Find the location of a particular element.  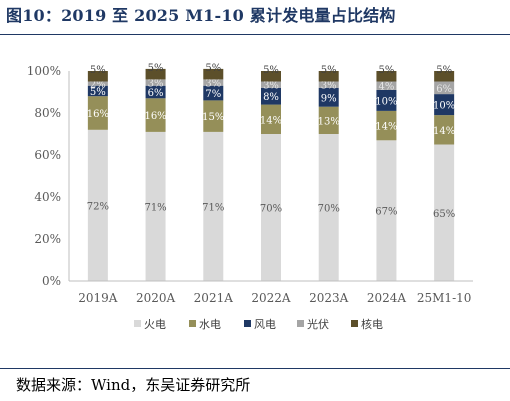

x-tick-label: 2020A is located at coordinates (156, 298).